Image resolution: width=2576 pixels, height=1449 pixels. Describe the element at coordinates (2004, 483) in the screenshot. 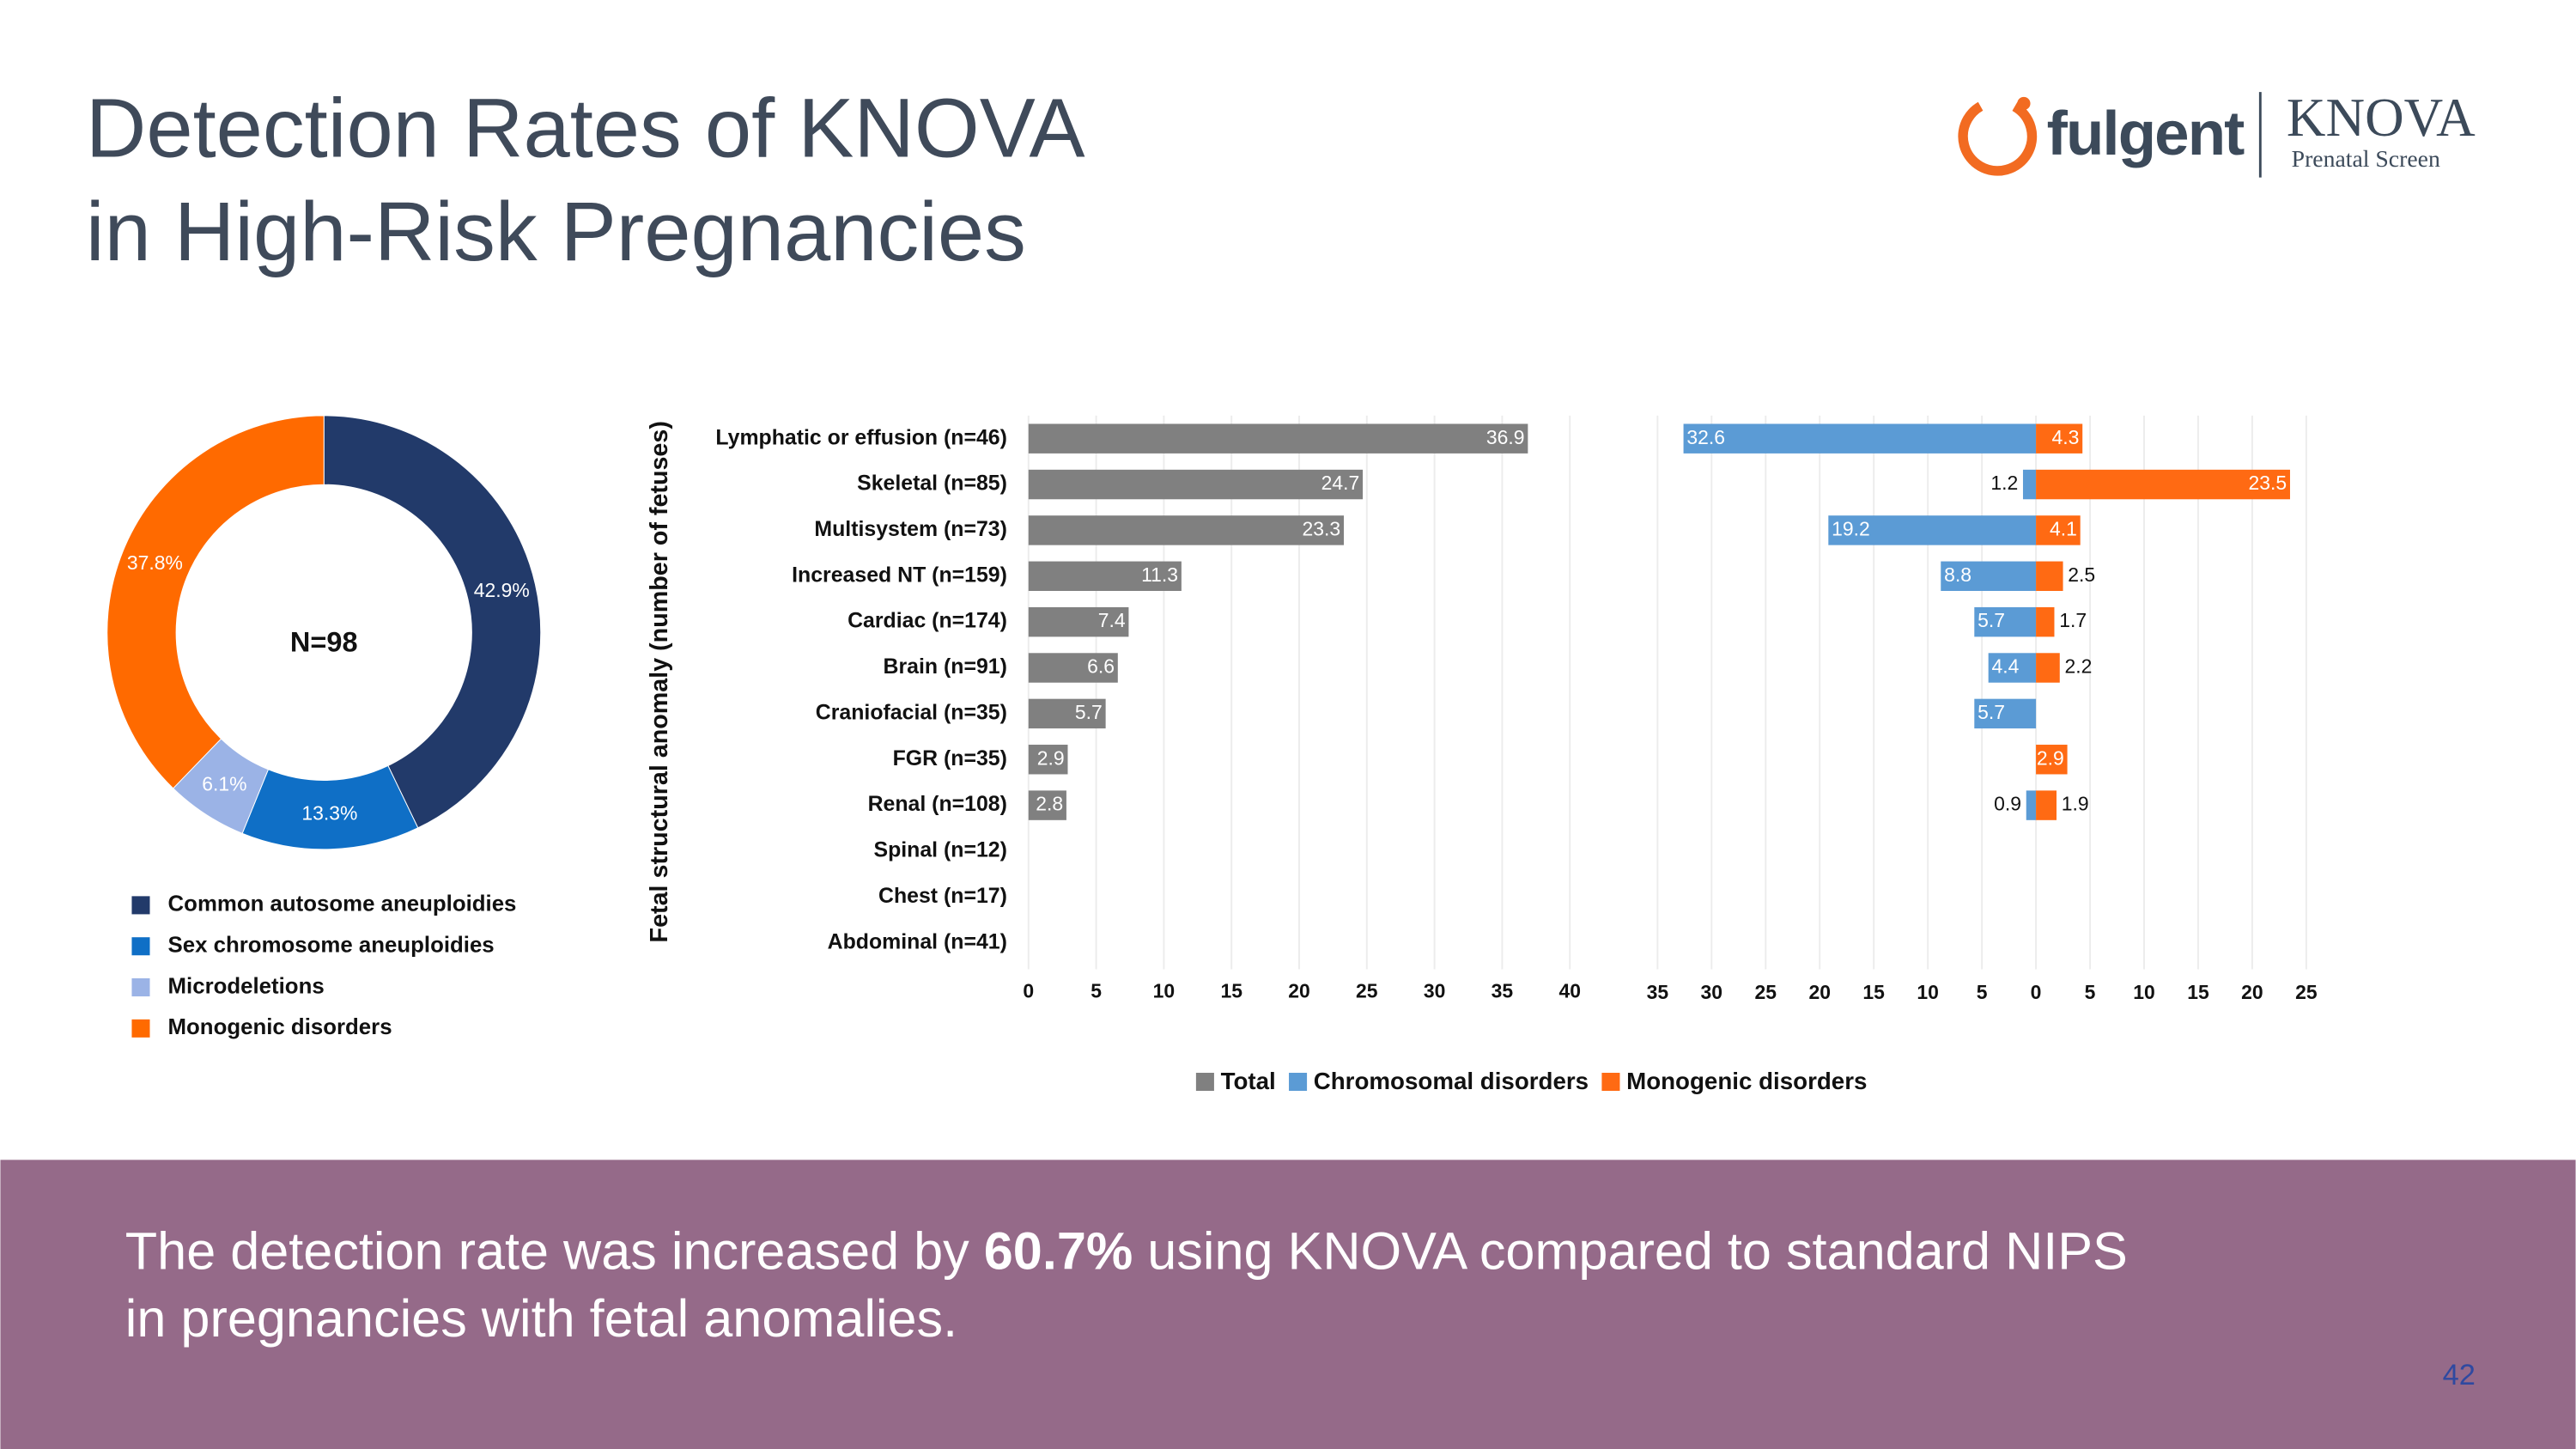

I see `bar-value-label: 1.2` at that location.